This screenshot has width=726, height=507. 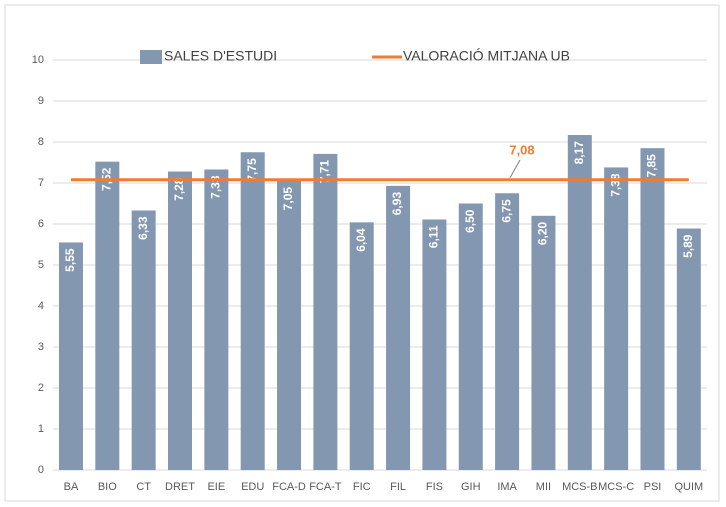 What do you see at coordinates (521, 149) in the screenshot?
I see `reference-label: 7,08` at bounding box center [521, 149].